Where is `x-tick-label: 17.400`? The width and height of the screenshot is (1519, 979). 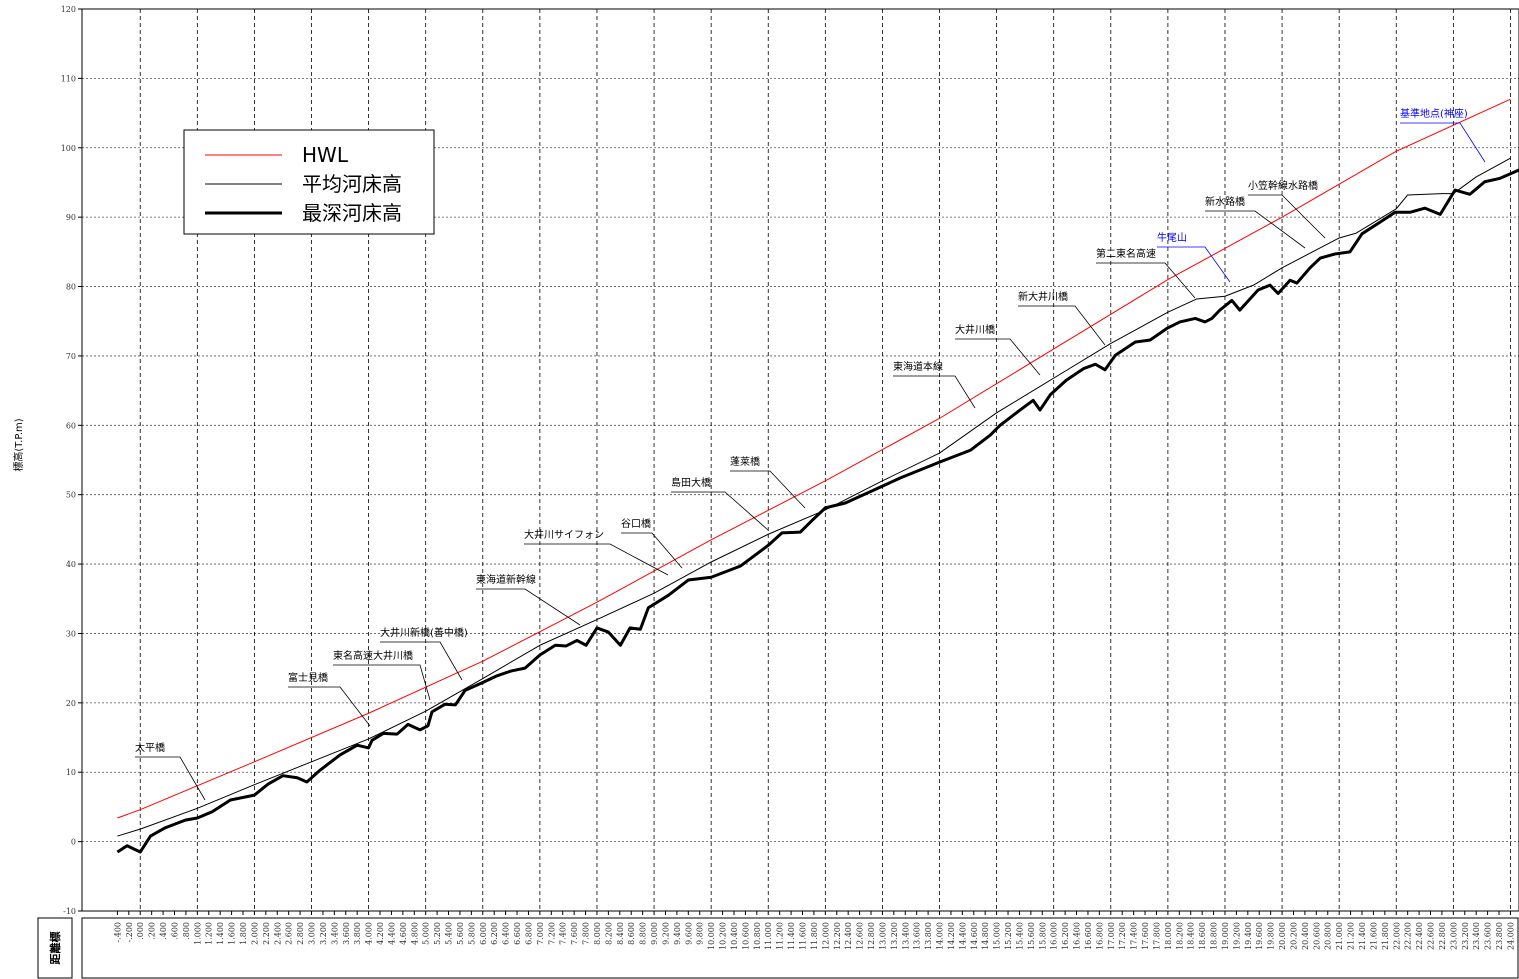
x-tick-label: 17.400 is located at coordinates (1134, 936).